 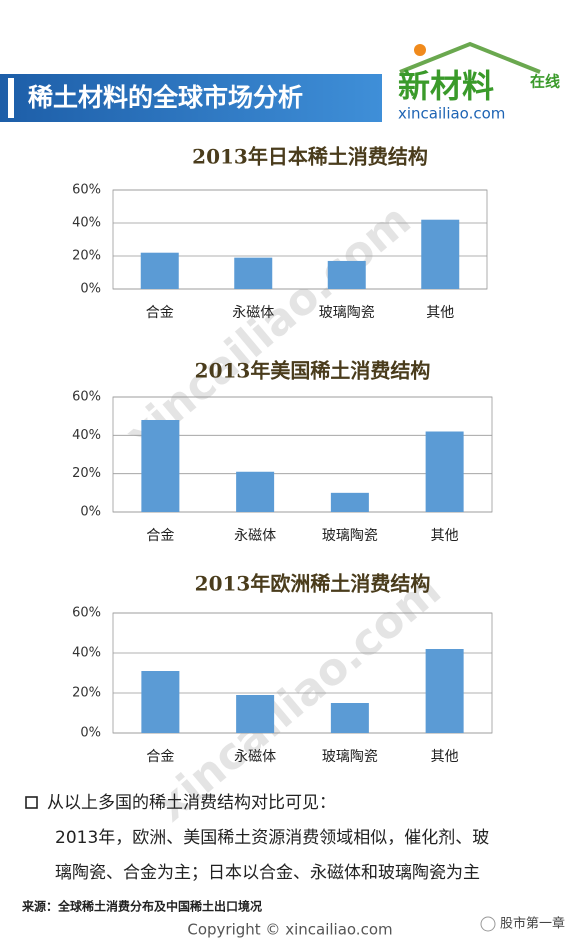 What do you see at coordinates (446, 86) in the screenshot?
I see `logo: 新材料` at bounding box center [446, 86].